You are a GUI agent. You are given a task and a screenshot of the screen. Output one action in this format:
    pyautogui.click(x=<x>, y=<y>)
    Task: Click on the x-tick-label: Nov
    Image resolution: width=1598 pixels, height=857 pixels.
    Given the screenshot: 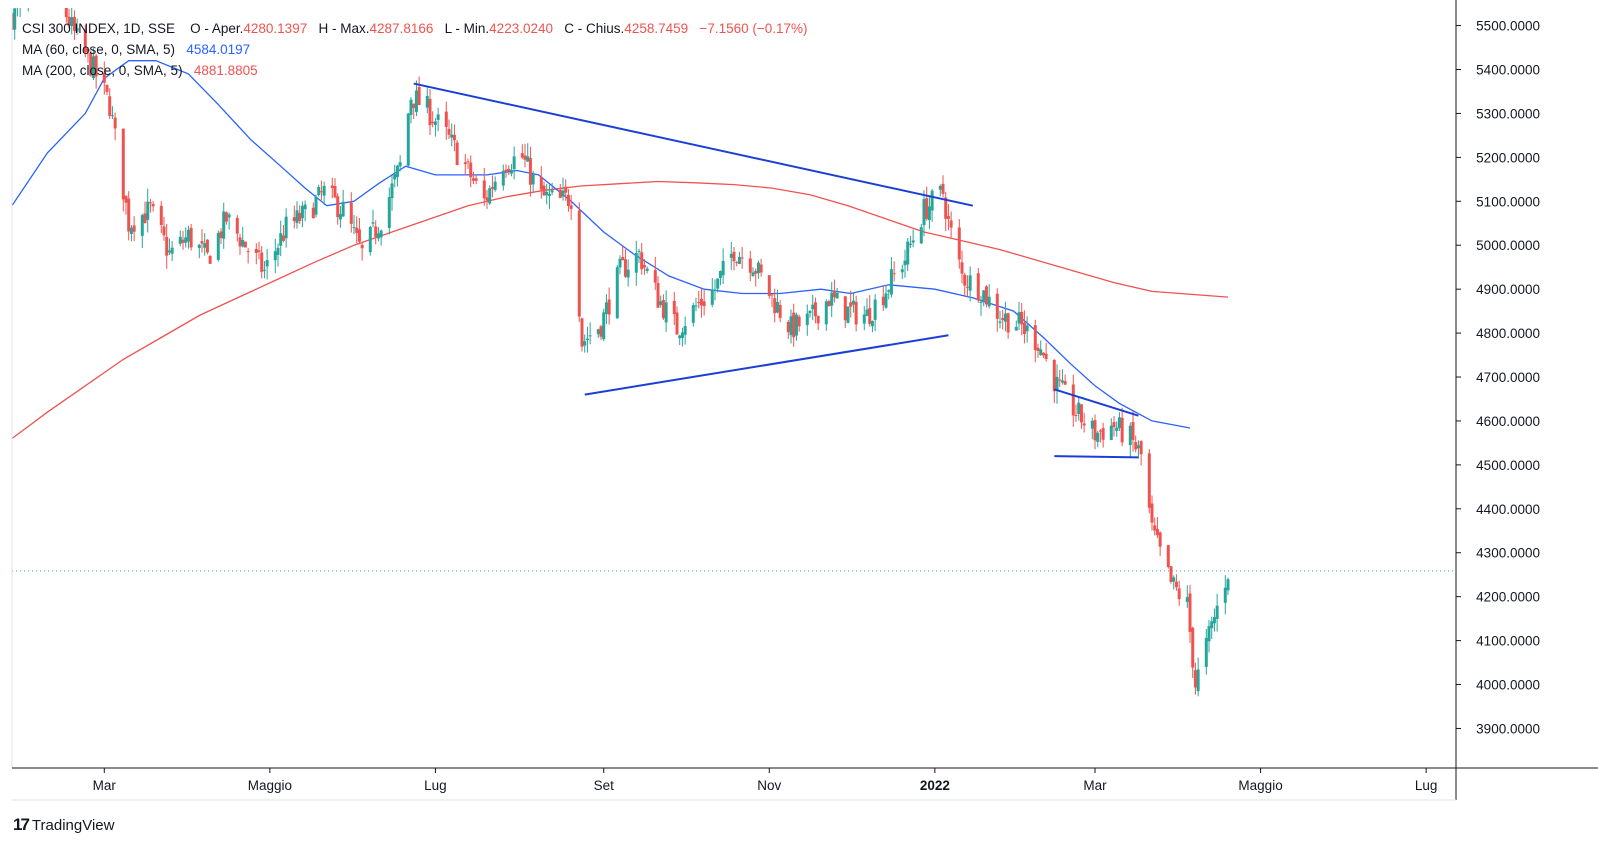 What is the action you would take?
    pyautogui.click(x=769, y=785)
    